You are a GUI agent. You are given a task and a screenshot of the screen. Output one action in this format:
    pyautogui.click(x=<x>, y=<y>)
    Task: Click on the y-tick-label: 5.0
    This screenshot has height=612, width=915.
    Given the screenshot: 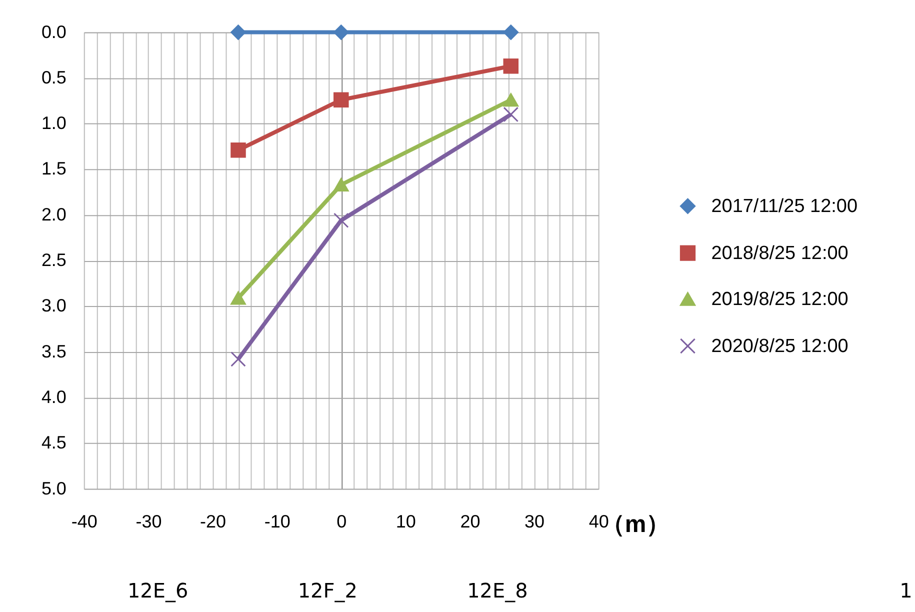 What is the action you would take?
    pyautogui.click(x=53, y=488)
    